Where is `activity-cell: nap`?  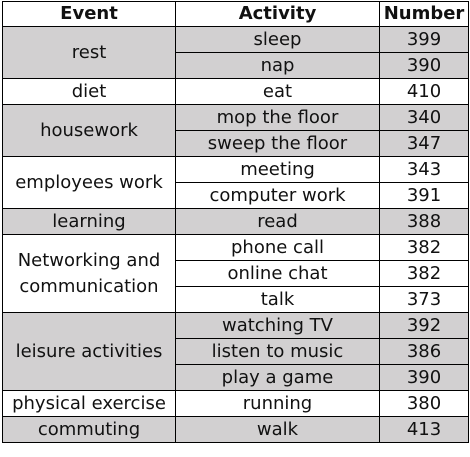 activity-cell: nap is located at coordinates (277, 65).